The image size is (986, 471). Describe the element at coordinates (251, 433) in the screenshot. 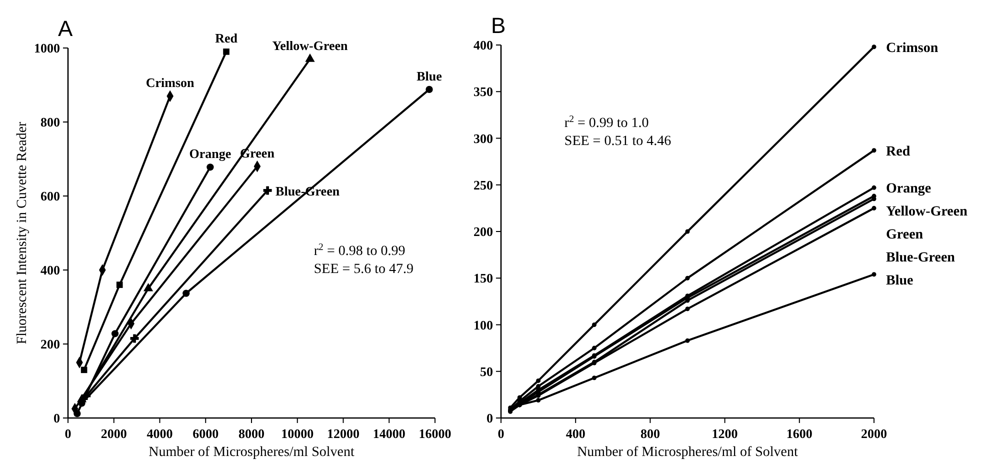

I see `x-tick-label: 8000` at that location.